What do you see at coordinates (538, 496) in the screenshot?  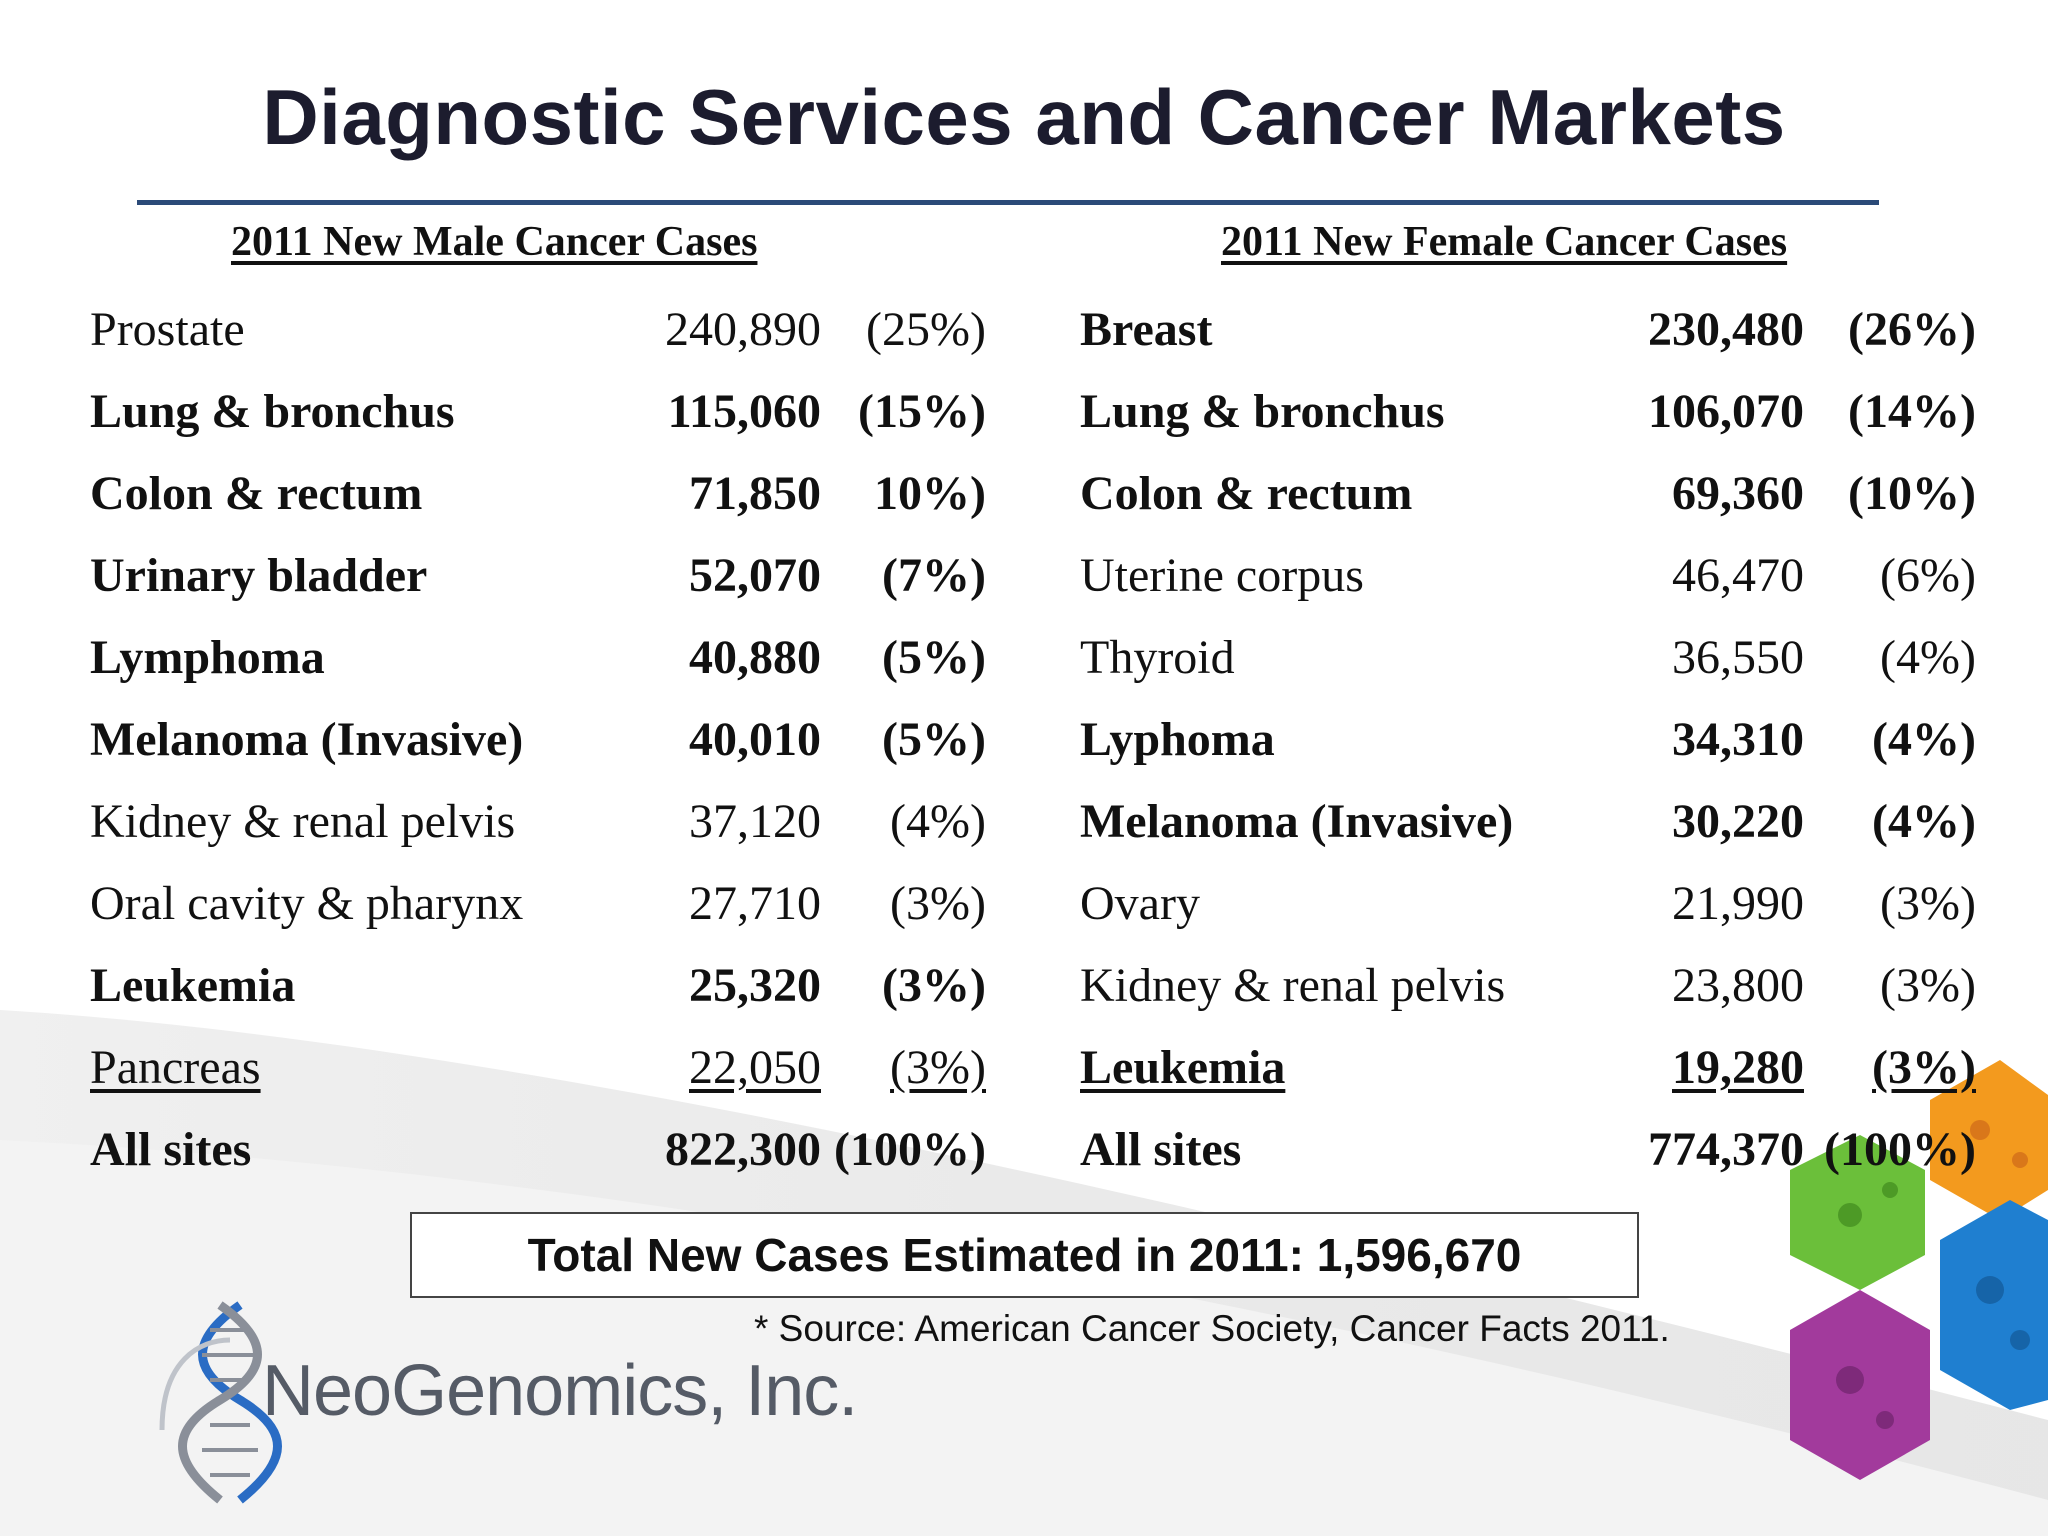 I see `male-table-row: Colon & rectum 71,850 10%)` at bounding box center [538, 496].